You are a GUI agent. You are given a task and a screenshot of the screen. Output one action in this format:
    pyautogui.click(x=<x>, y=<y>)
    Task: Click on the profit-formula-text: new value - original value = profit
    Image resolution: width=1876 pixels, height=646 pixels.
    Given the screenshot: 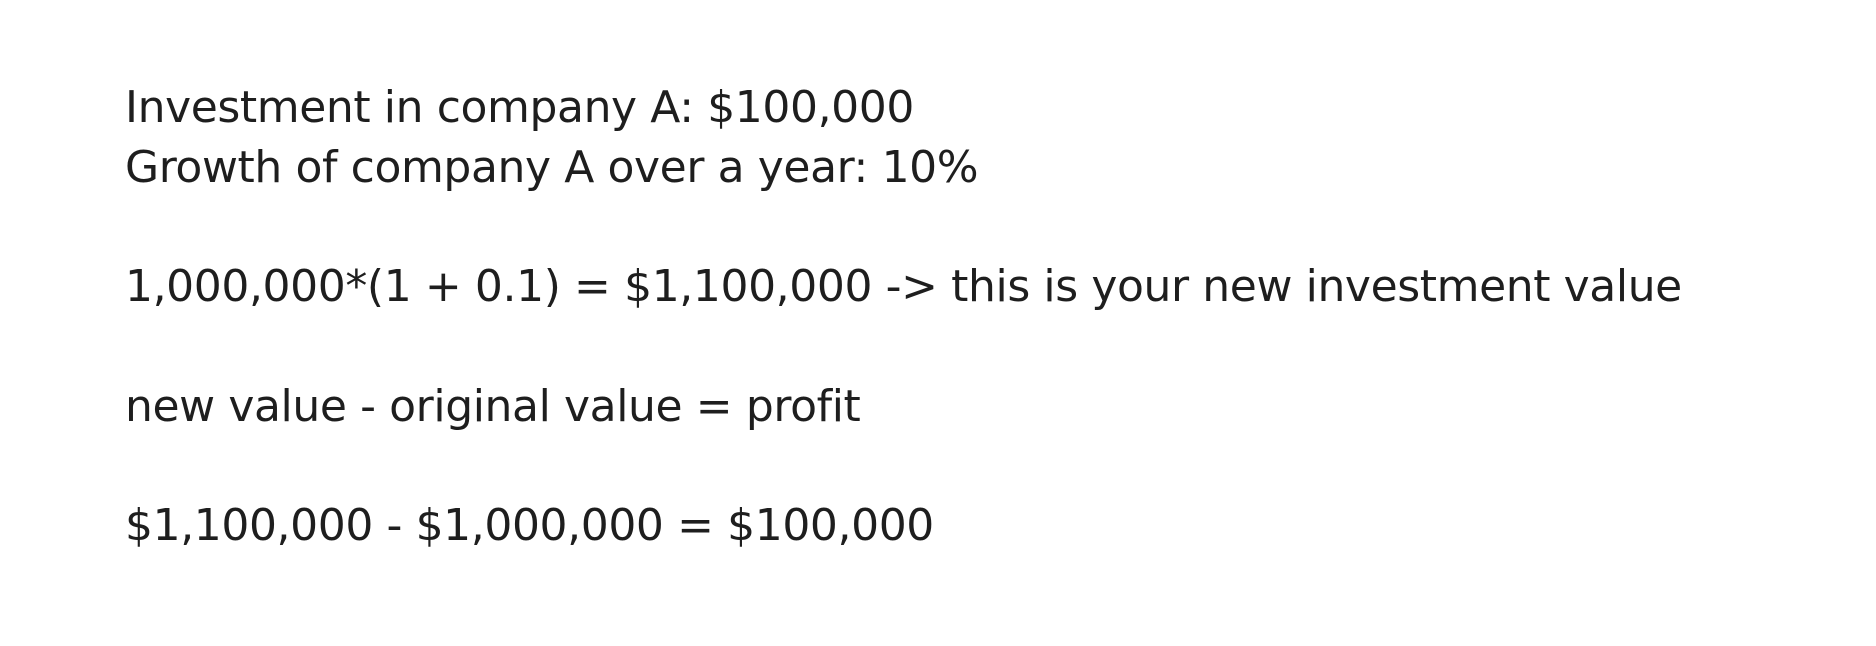 What is the action you would take?
    pyautogui.click(x=493, y=406)
    